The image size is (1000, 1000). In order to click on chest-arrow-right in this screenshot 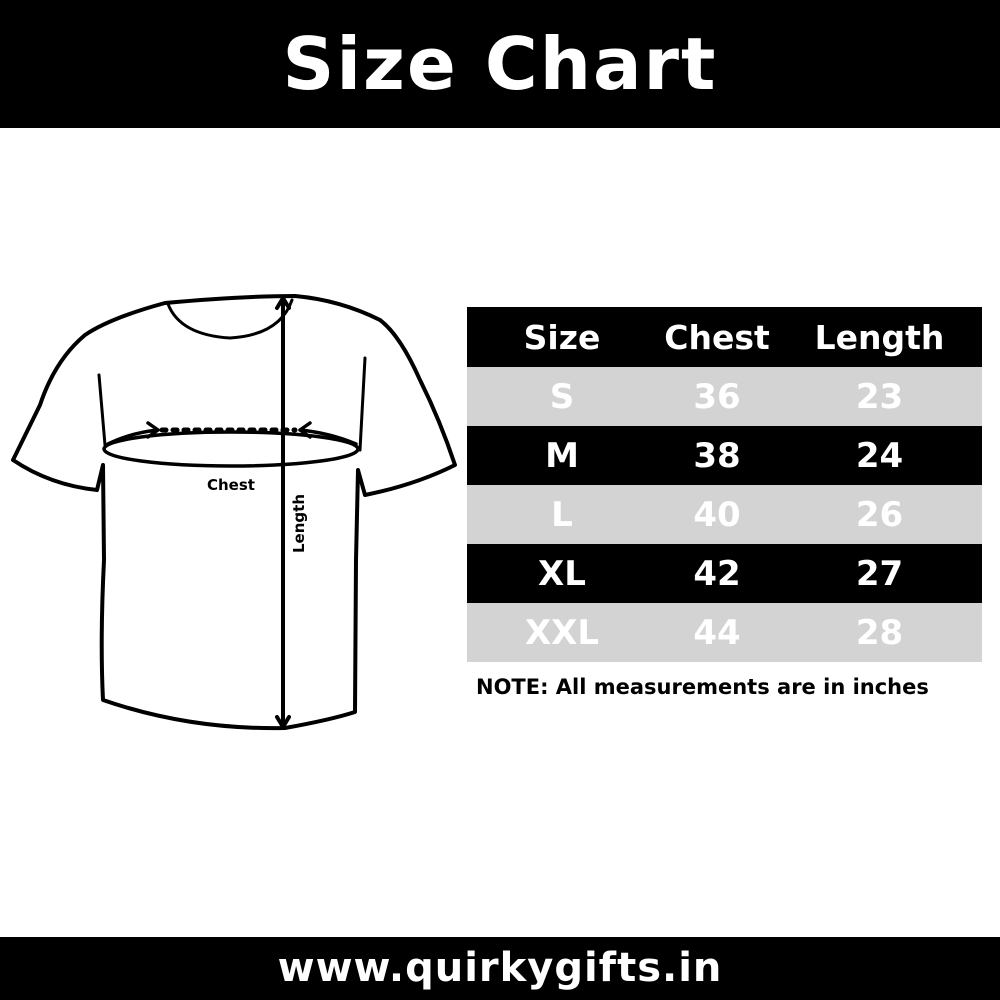, I will do `click(328, 433)`.